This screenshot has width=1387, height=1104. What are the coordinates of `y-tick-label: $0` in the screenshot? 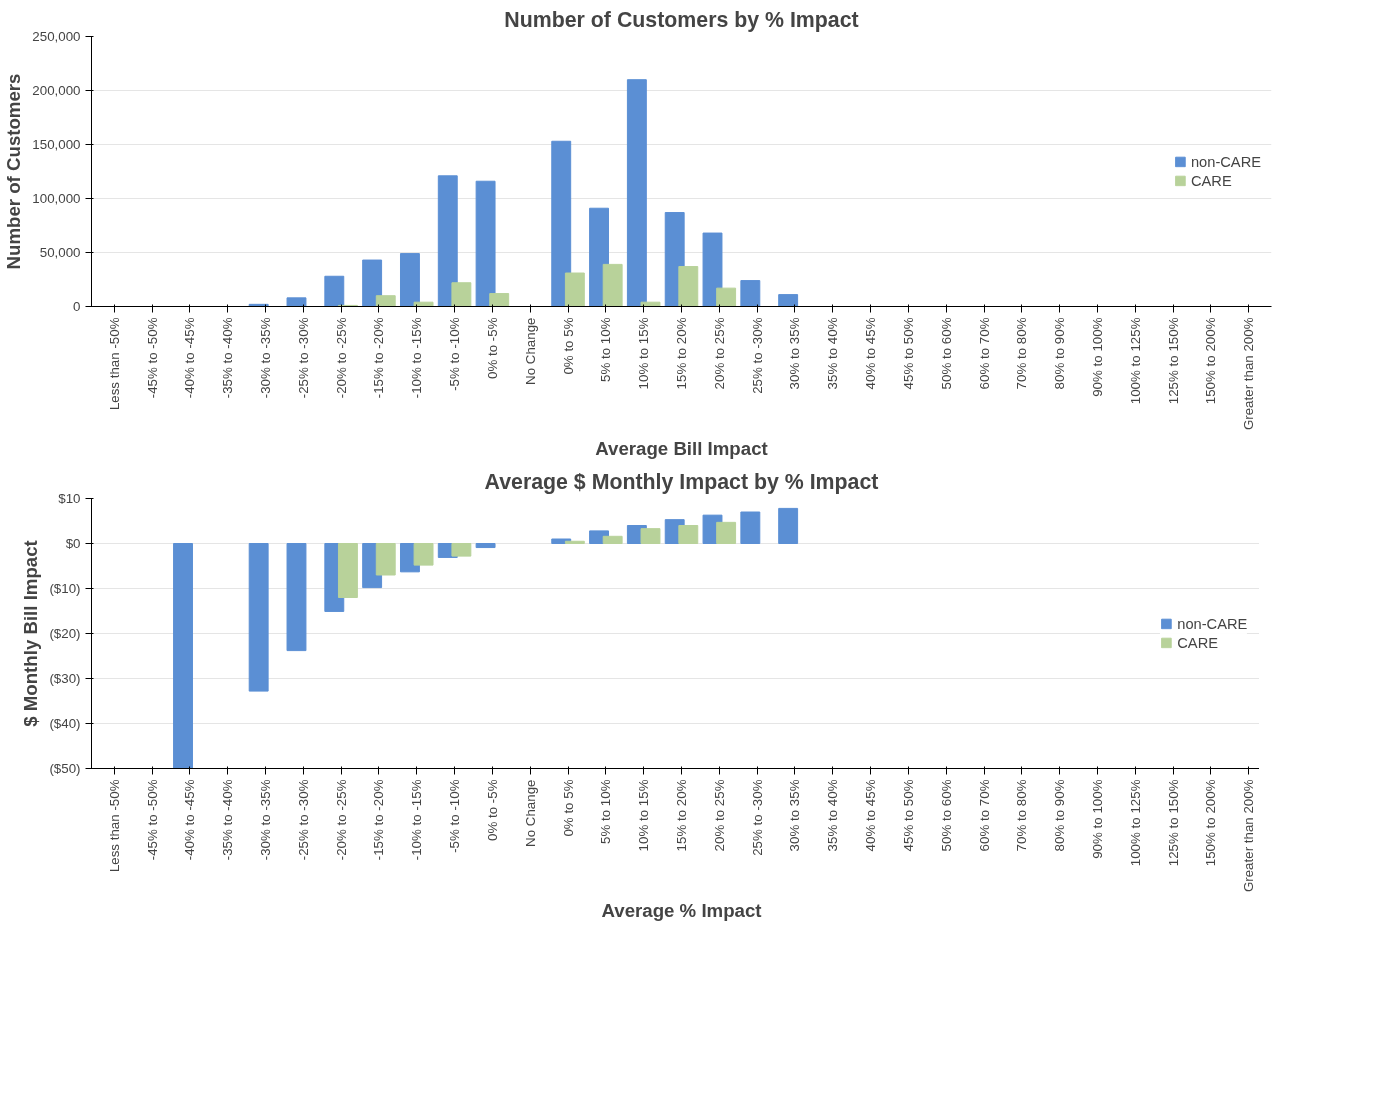 It's located at (73, 543).